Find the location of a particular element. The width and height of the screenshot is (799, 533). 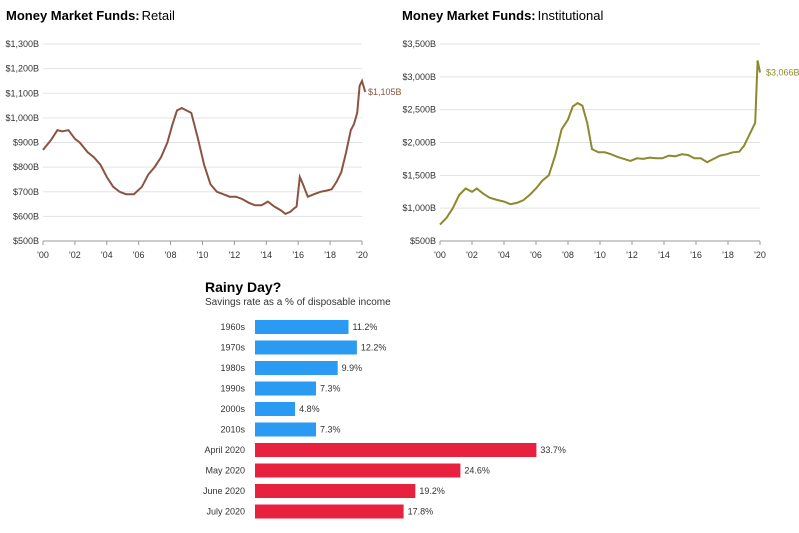

inst-y-tick-label: $3,500B is located at coordinates (419, 44).